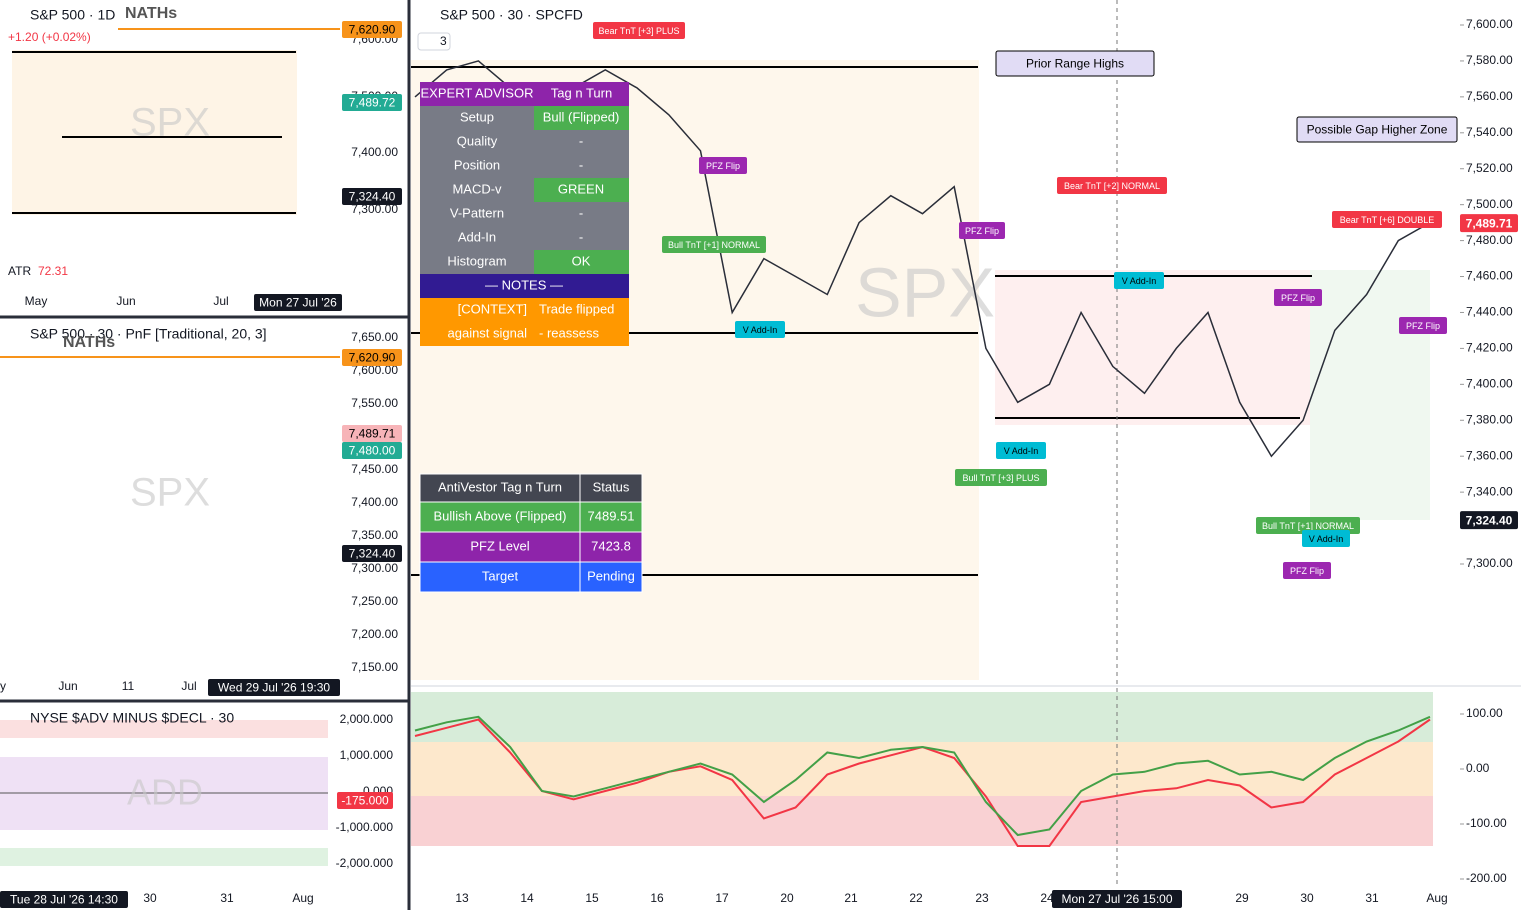 This screenshot has height=910, width=1521. What do you see at coordinates (365, 827) in the screenshot?
I see `y-tick-label: -1,000.000` at bounding box center [365, 827].